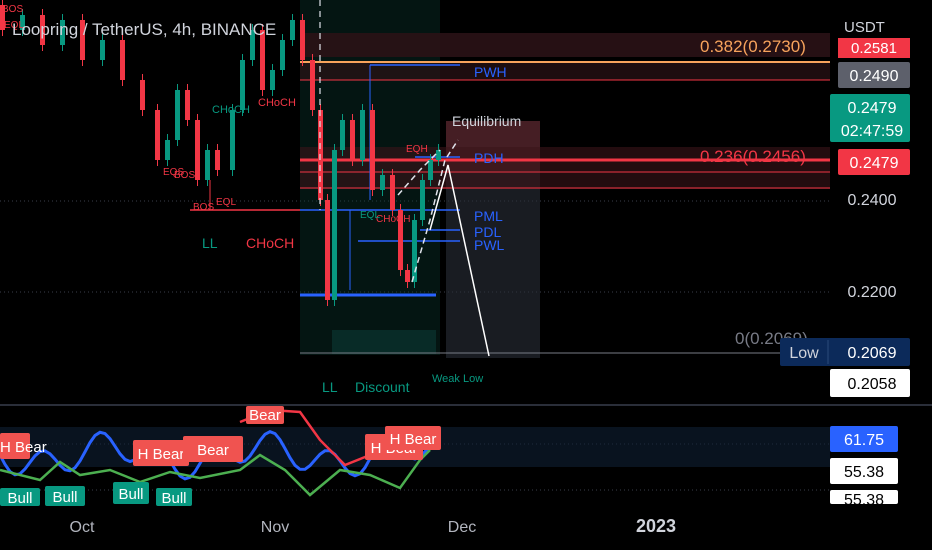 The image size is (932, 550). I want to click on price-tag-2479: 0.2479, so click(874, 163).